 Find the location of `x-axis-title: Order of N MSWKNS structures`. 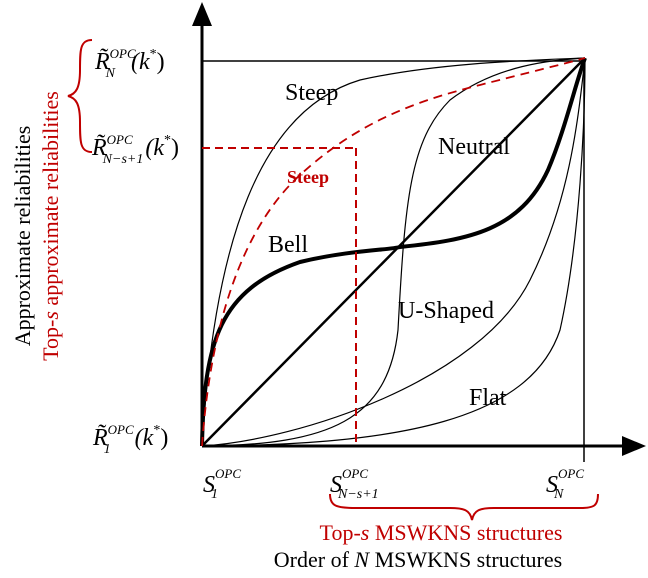

x-axis-title: Order of N MSWKNS structures is located at coordinates (418, 559).